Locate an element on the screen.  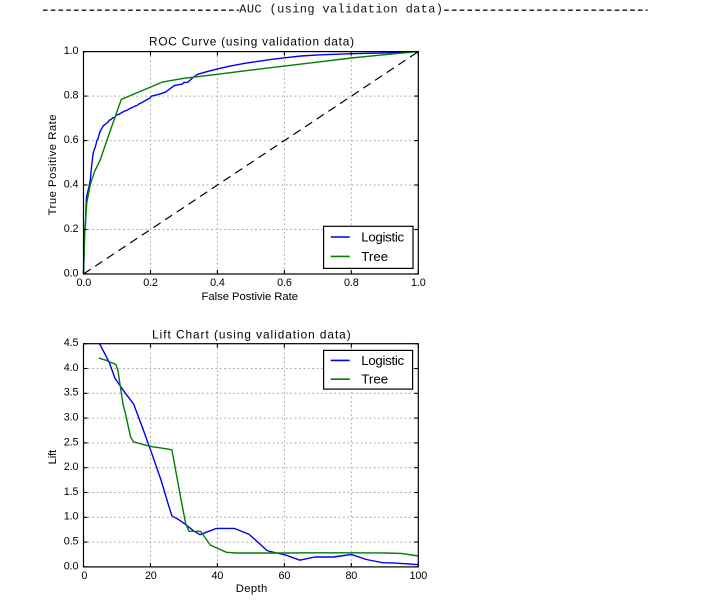
svg-text: 4.5 is located at coordinates (71, 343).